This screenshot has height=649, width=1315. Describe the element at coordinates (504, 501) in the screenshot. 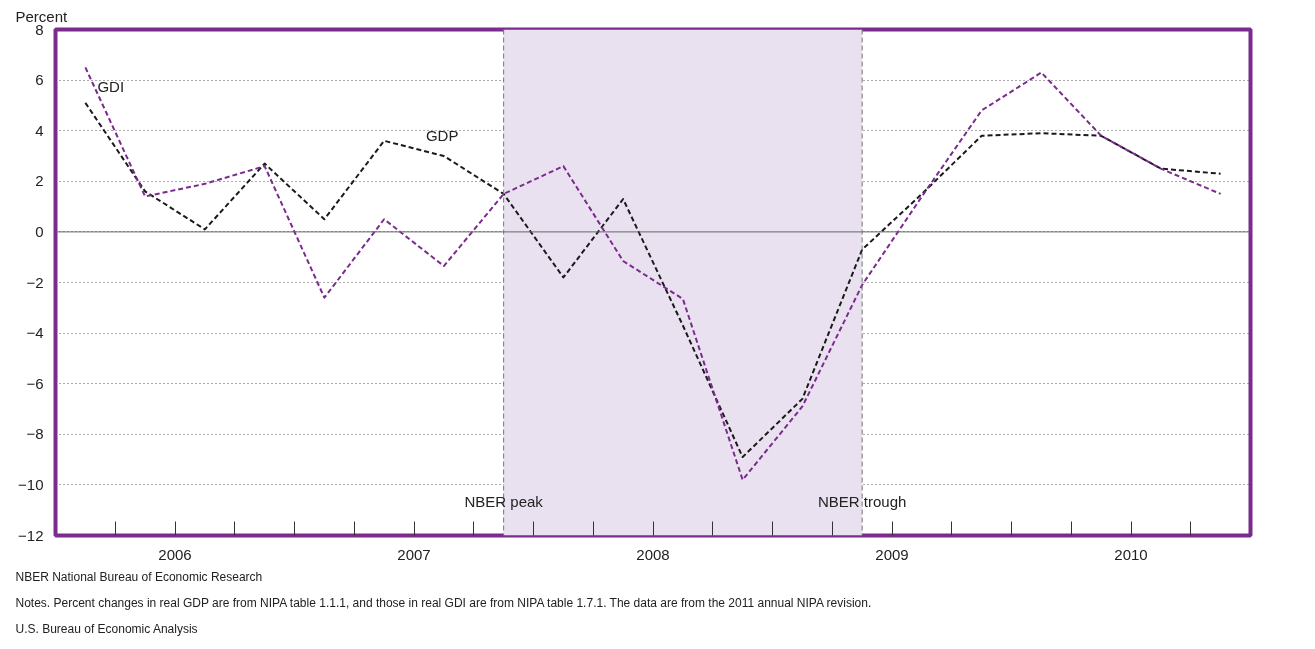

I see `ref-line-label: NBER peak` at that location.